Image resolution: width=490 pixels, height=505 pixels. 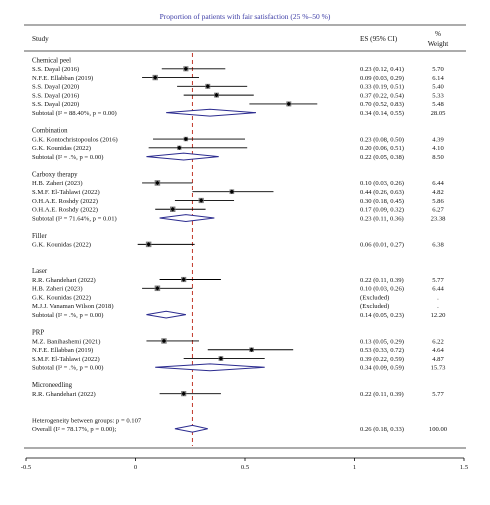 What do you see at coordinates (438, 87) in the screenshot?
I see `weight-value: 5.40` at bounding box center [438, 87].